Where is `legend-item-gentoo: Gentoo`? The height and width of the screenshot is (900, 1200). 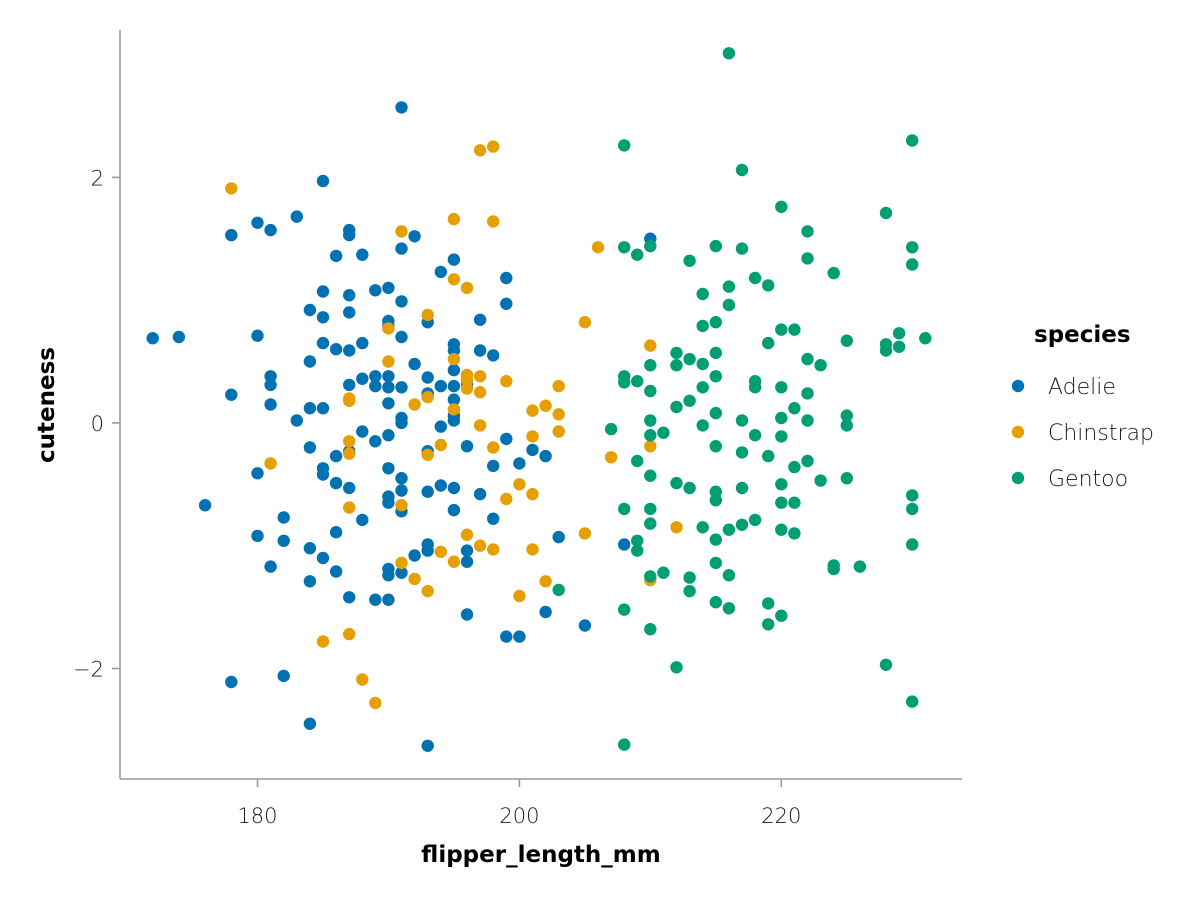
legend-item-gentoo: Gentoo is located at coordinates (1069, 479).